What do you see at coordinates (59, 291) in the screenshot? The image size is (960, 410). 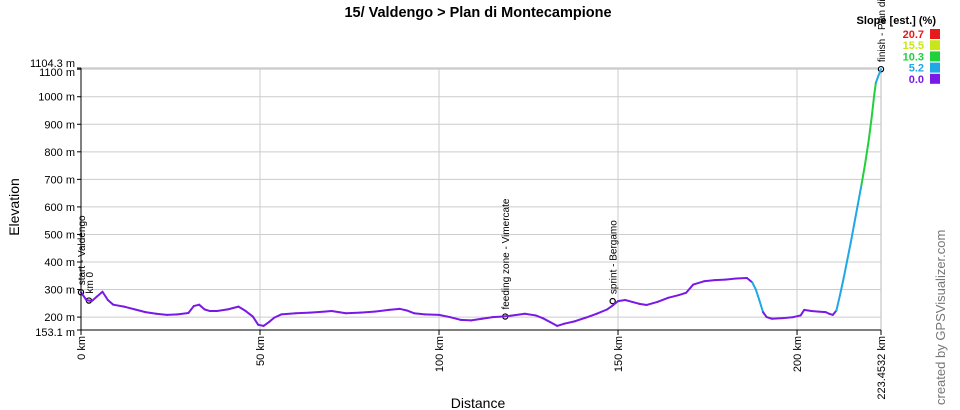 I see `y-tick-label: 300 m` at bounding box center [59, 291].